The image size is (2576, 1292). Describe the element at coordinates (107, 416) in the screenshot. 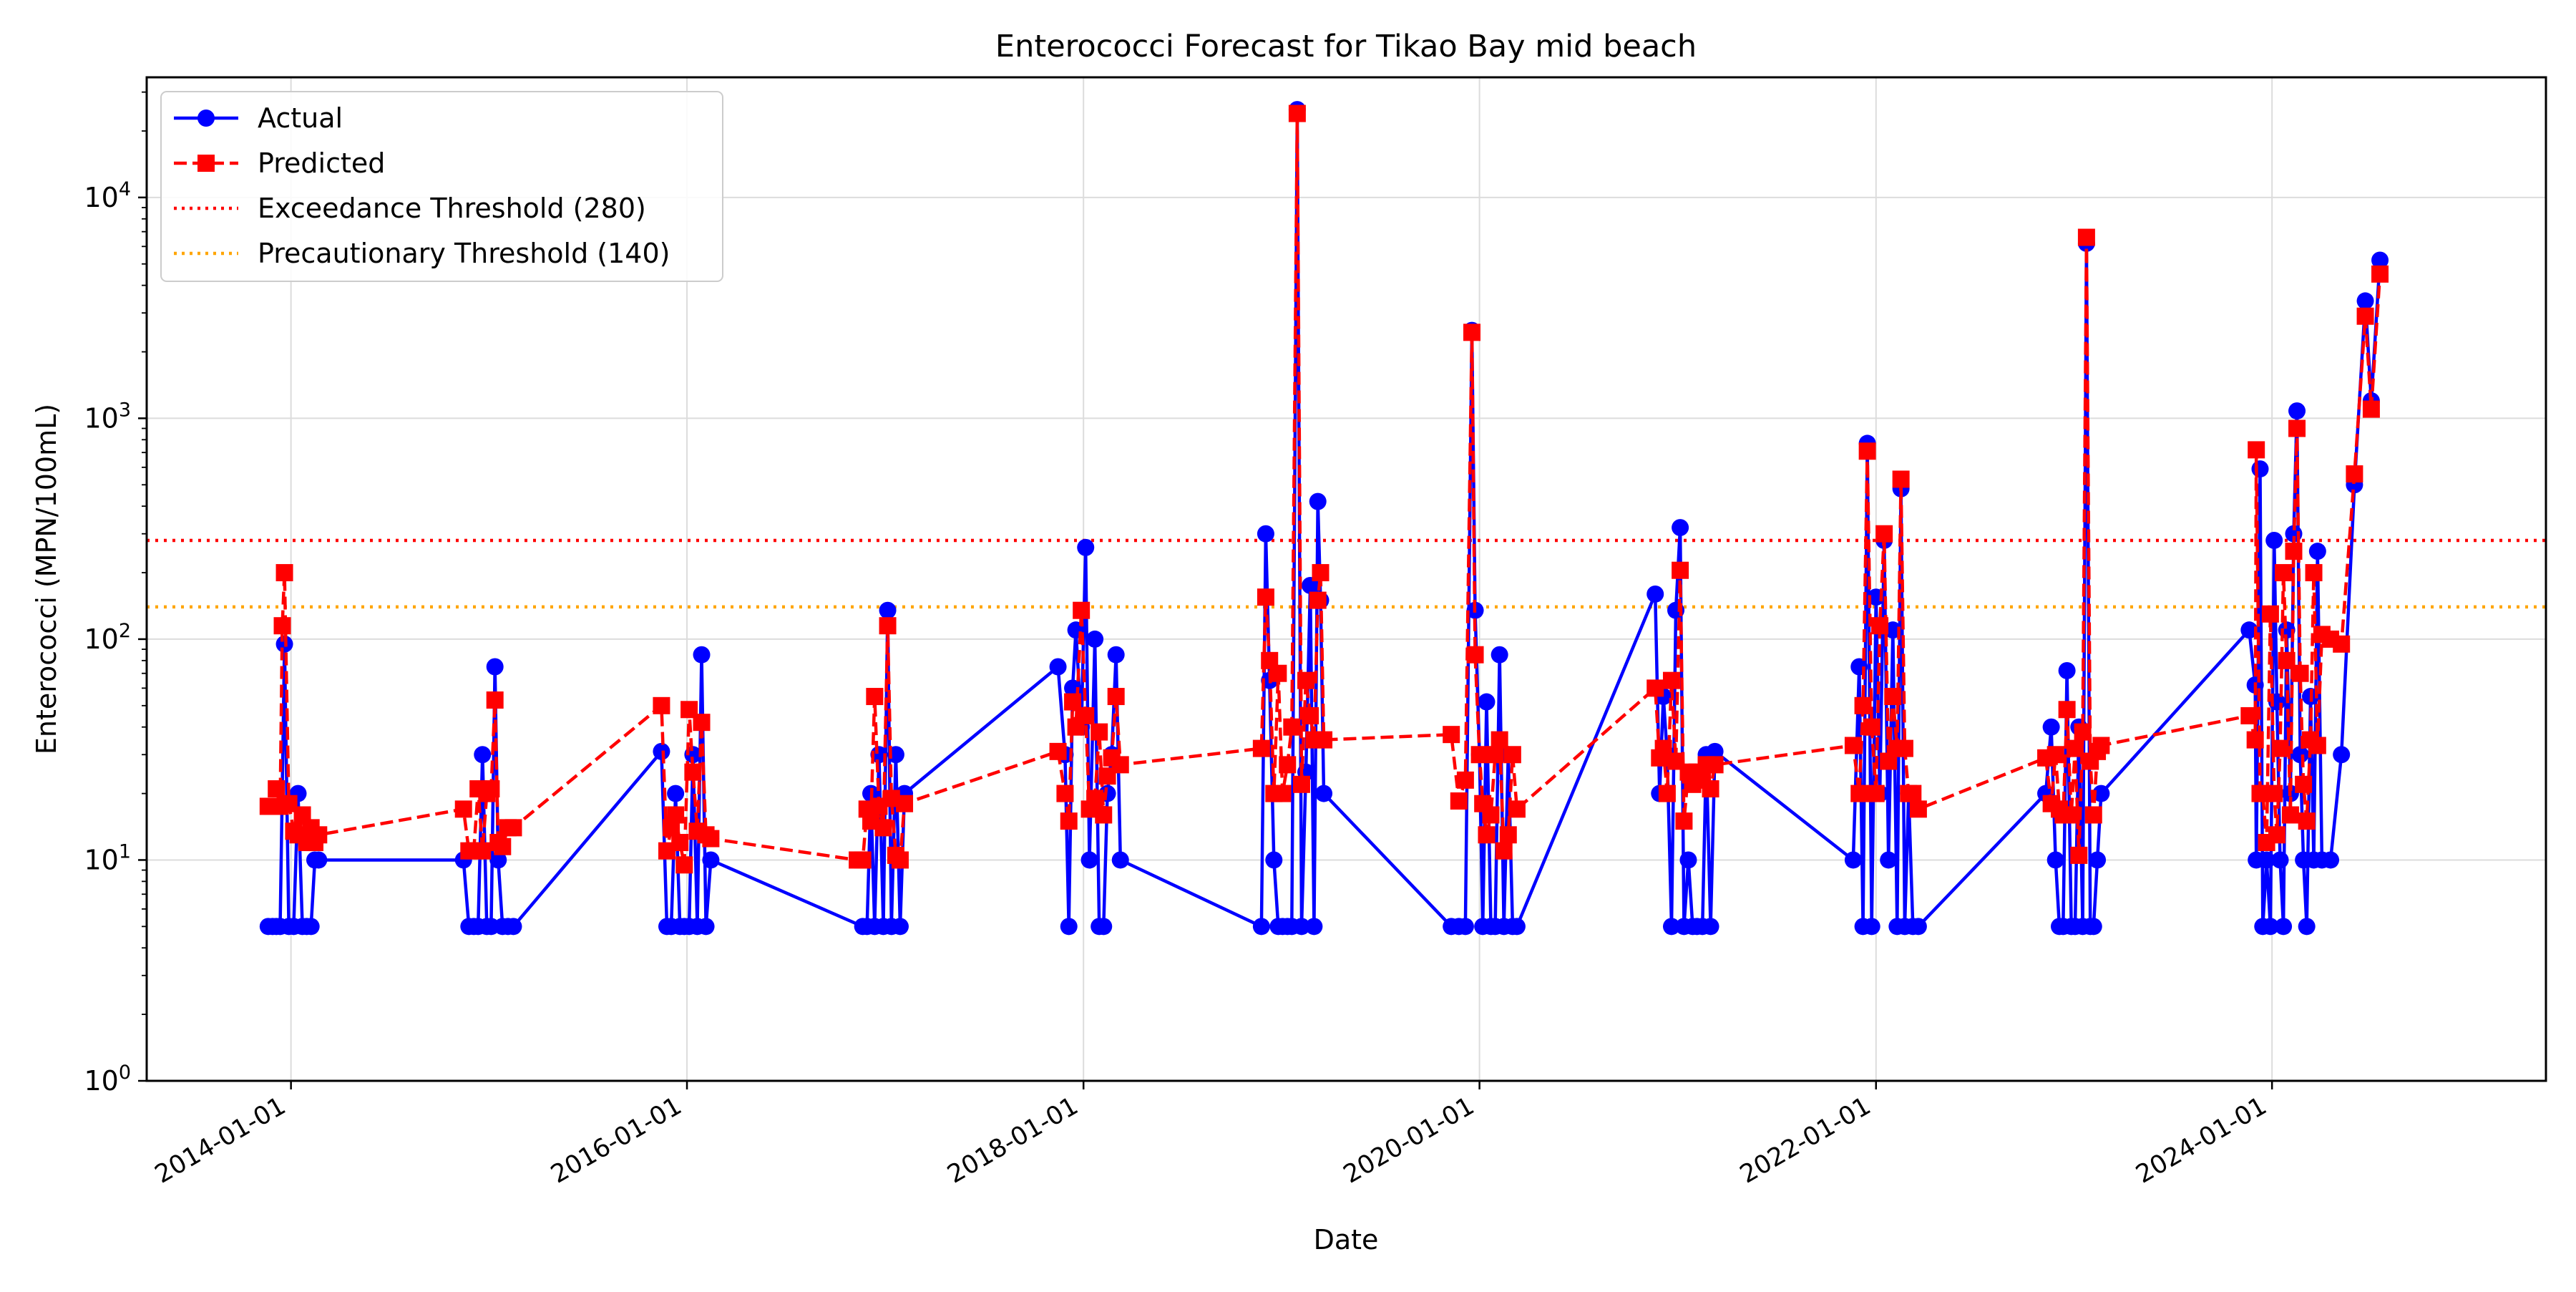

I see `y-tick-label: 103` at that location.